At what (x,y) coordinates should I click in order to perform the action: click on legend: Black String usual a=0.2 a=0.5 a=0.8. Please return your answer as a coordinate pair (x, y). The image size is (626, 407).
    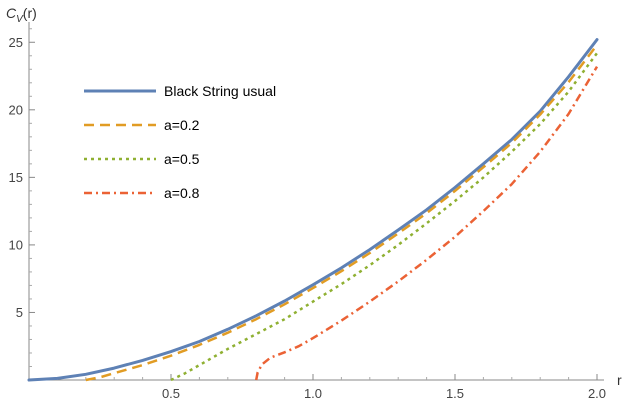
    Looking at the image, I should click on (180, 142).